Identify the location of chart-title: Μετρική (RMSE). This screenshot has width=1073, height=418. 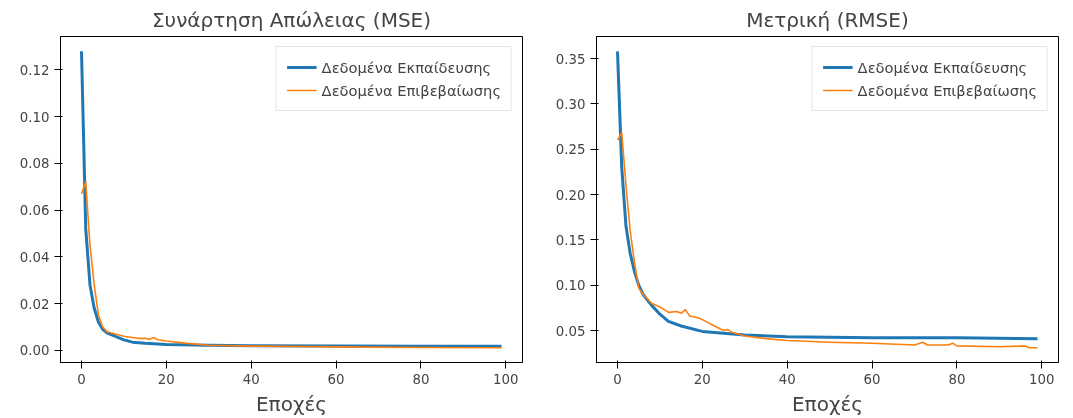
(827, 19).